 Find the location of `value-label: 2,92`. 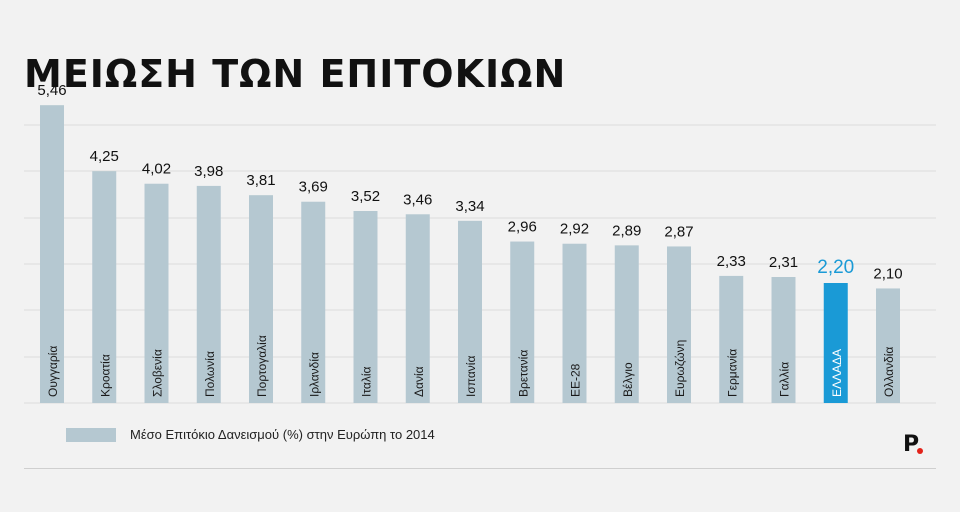

value-label: 2,92 is located at coordinates (574, 229).